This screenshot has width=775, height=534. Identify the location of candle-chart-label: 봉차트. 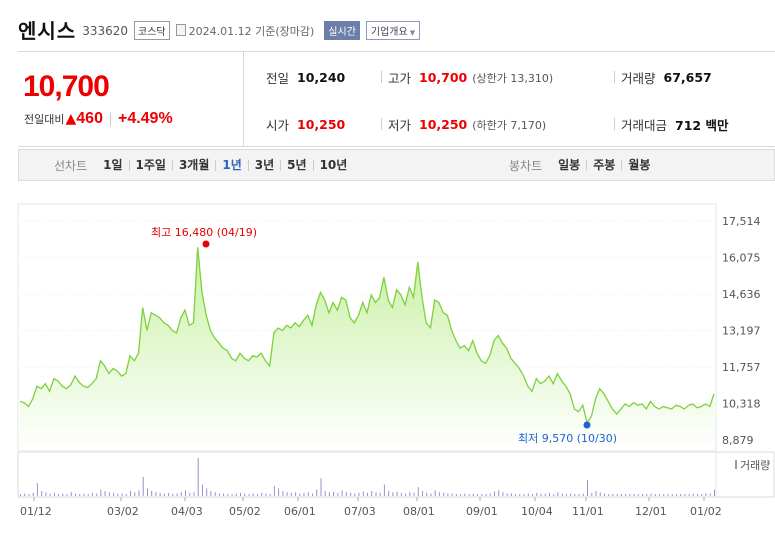
(526, 165).